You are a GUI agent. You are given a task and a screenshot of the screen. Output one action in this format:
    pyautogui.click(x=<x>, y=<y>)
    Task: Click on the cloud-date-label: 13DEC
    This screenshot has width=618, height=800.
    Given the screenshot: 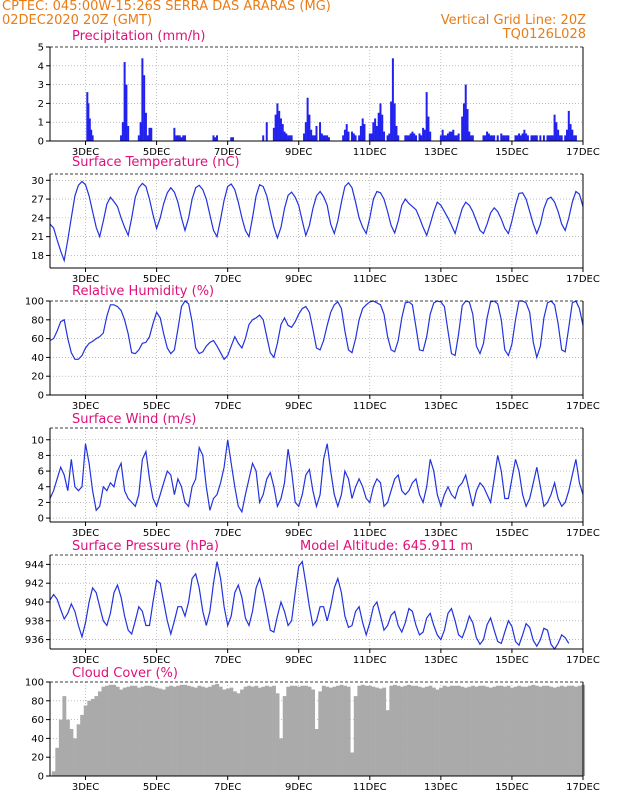 What is the action you would take?
    pyautogui.click(x=441, y=787)
    